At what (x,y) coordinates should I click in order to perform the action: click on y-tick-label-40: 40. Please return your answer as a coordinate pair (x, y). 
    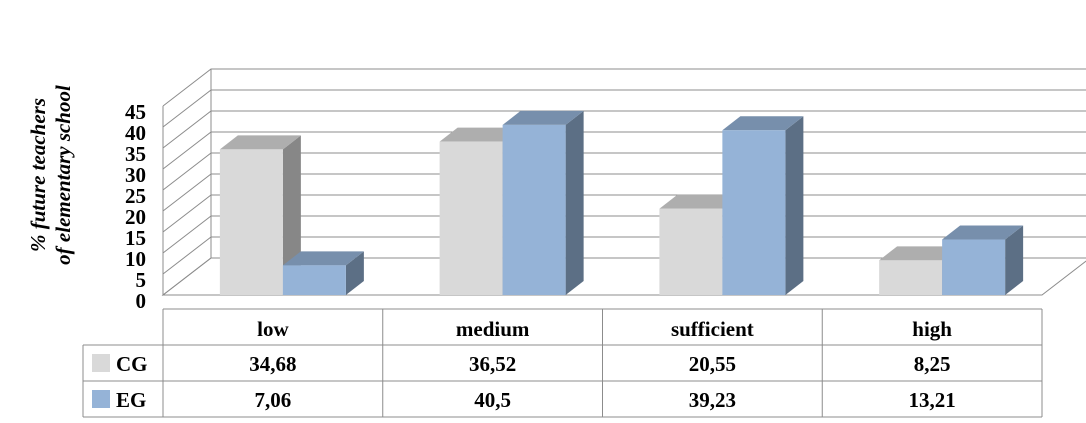
    Looking at the image, I should click on (135, 133).